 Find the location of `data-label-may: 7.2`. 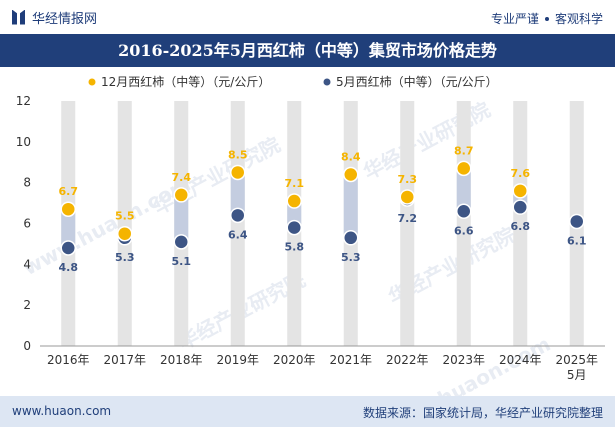

data-label-may: 7.2 is located at coordinates (408, 218).